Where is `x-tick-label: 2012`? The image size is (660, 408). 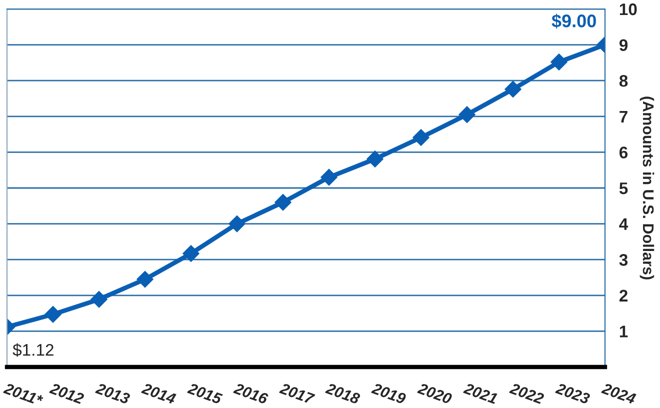
x-tick-label: 2012 is located at coordinates (66, 393).